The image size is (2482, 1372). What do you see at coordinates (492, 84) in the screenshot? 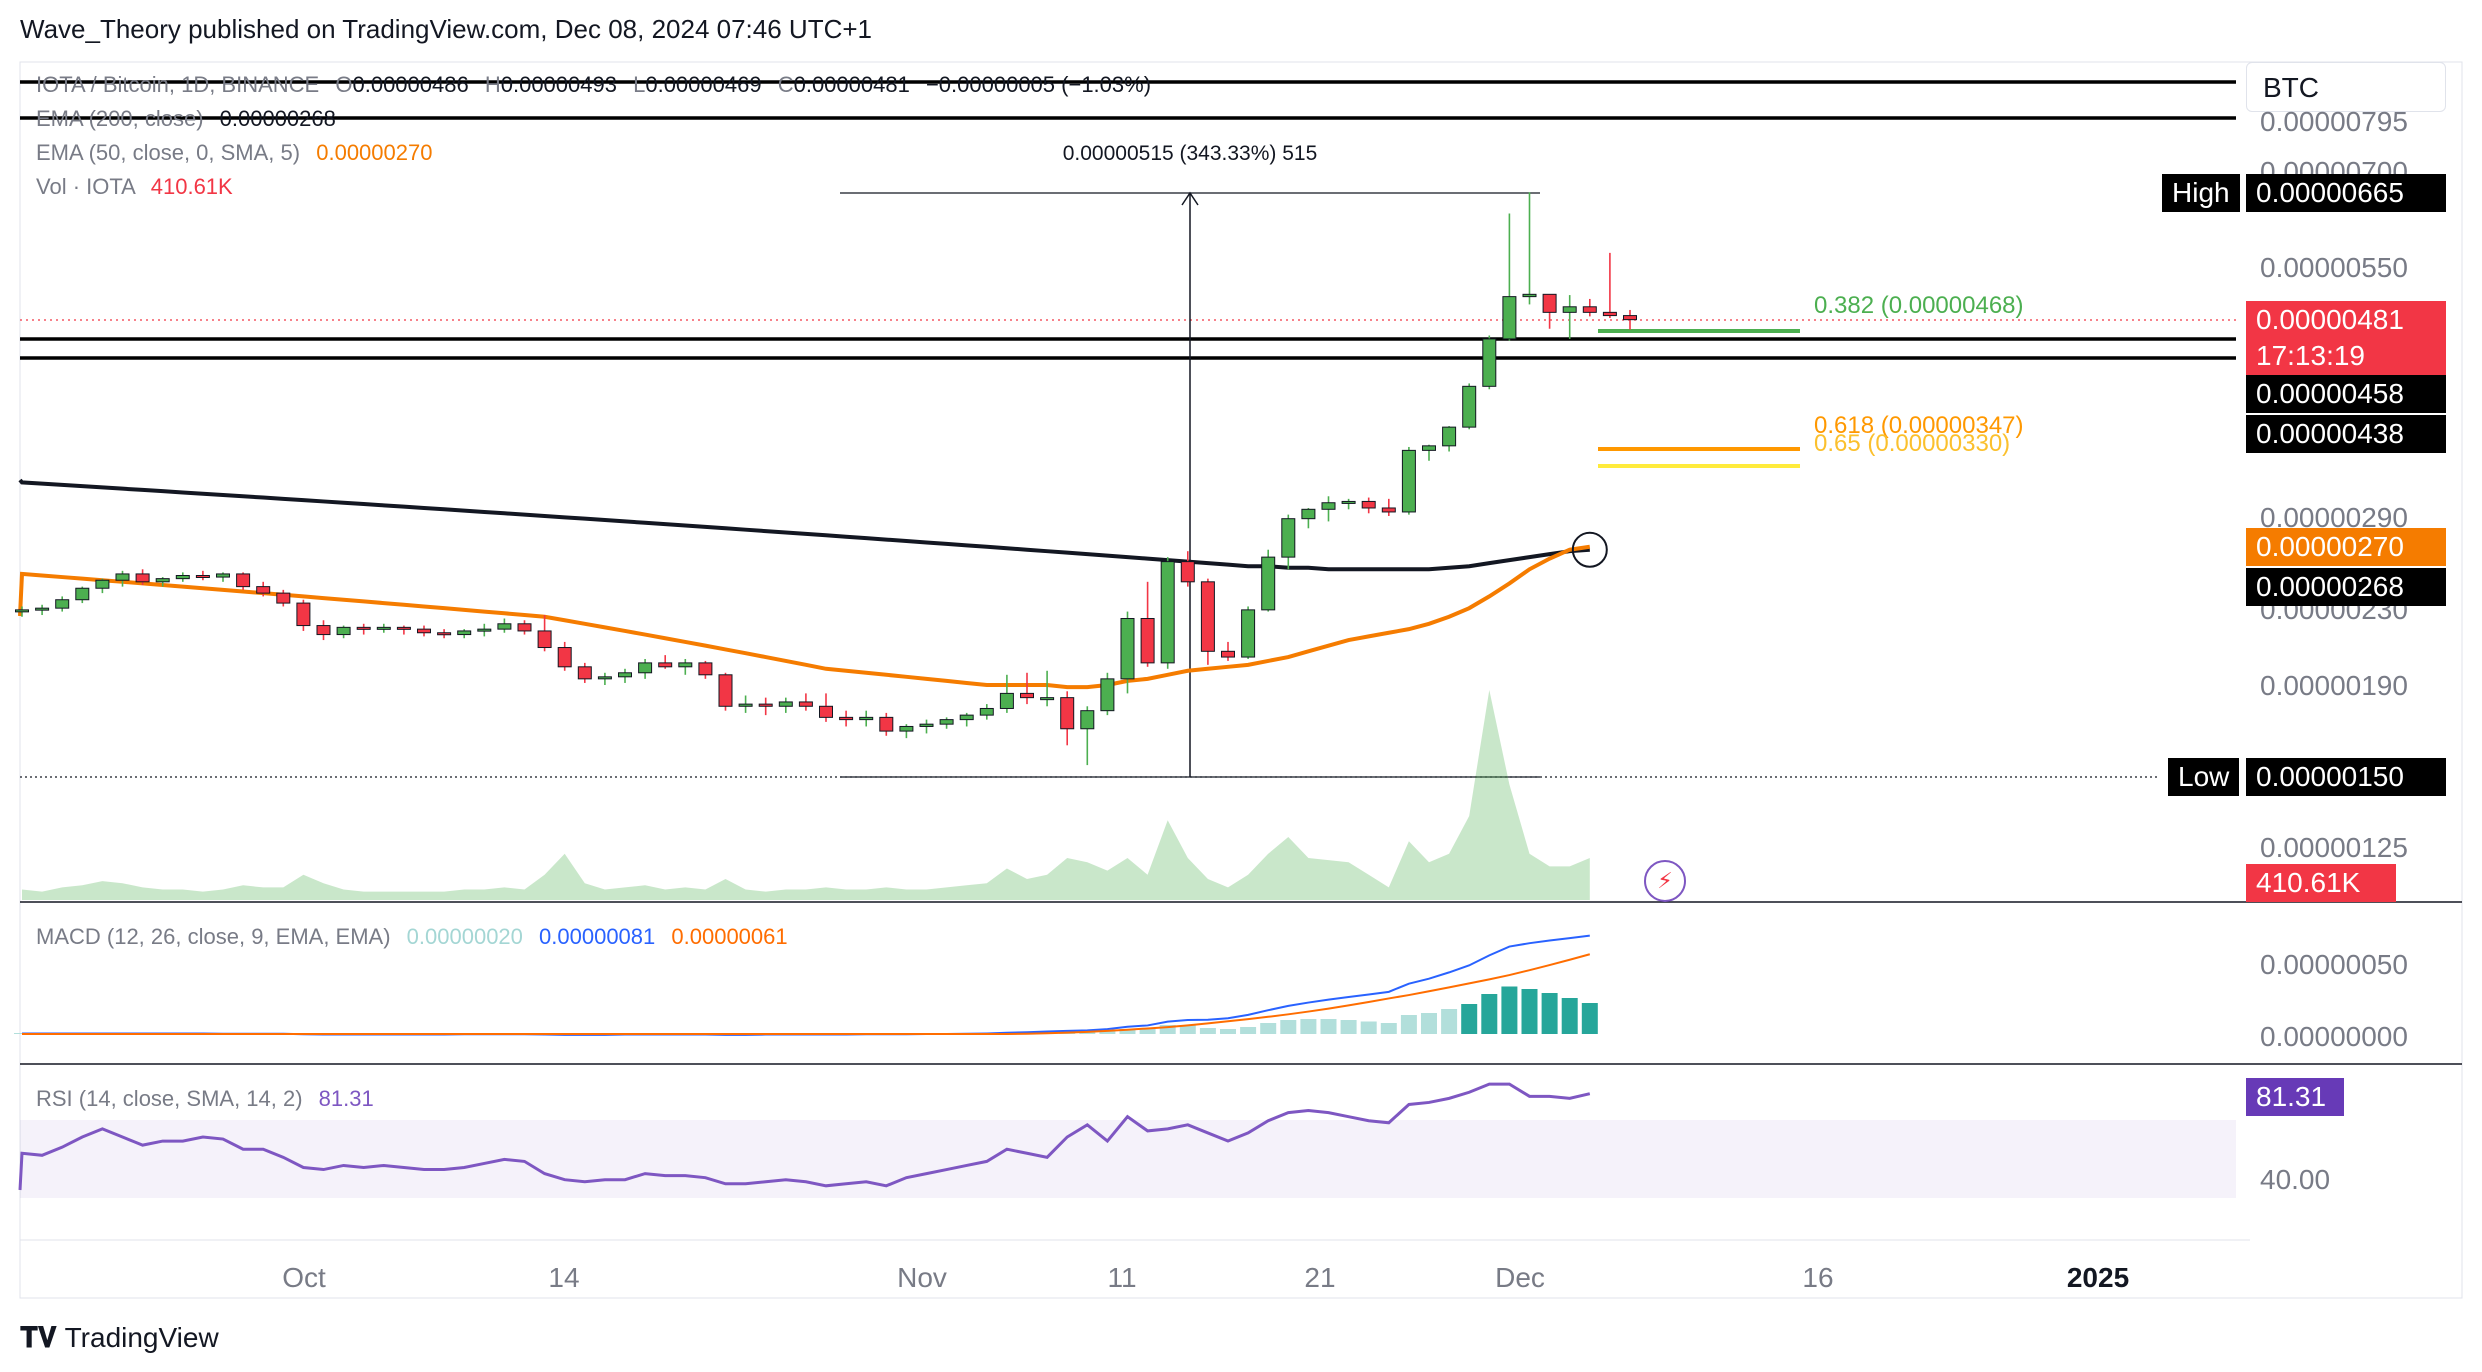
I see `ohlc-h-label: H` at bounding box center [492, 84].